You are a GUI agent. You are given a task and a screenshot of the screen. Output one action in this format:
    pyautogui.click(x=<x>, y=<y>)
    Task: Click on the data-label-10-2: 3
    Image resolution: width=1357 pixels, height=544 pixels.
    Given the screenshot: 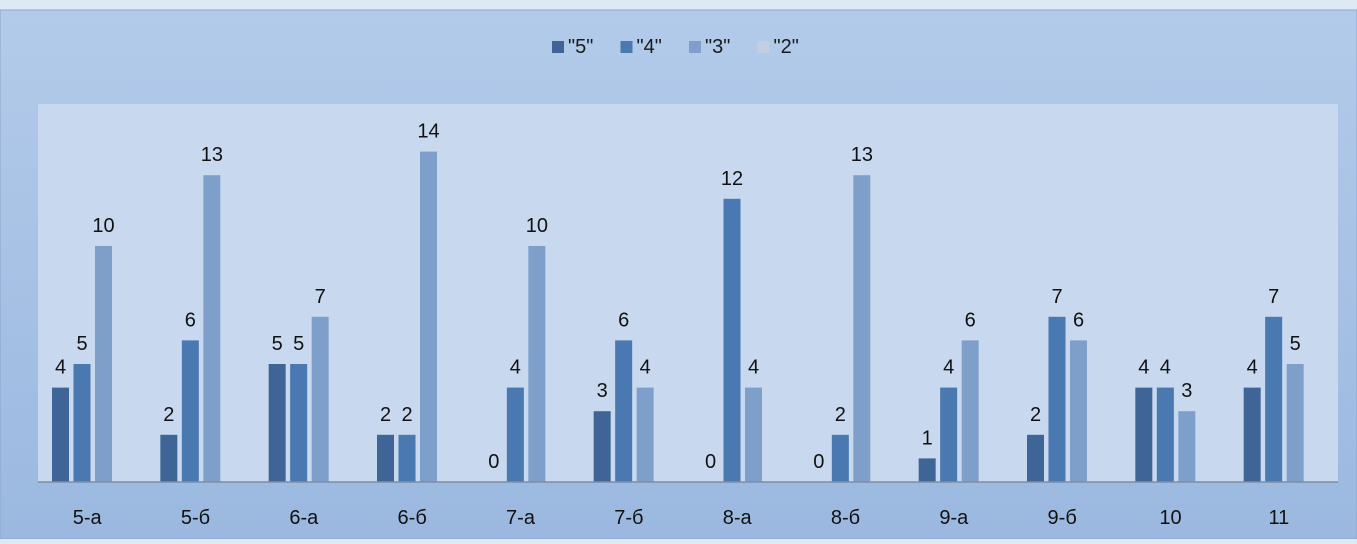 What is the action you would take?
    pyautogui.click(x=1186, y=391)
    